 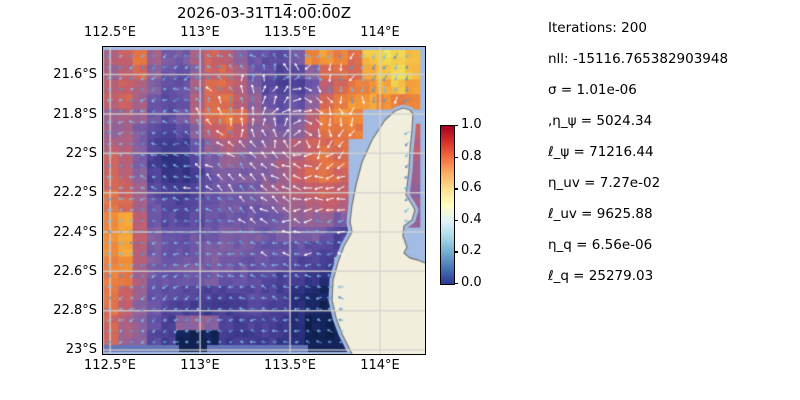 I want to click on y-tick-label: 22.4°S, so click(x=75, y=232).